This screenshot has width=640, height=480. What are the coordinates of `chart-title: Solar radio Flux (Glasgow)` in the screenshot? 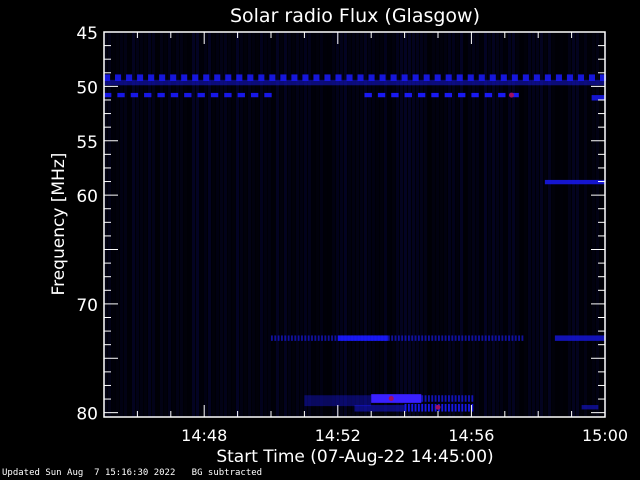 It's located at (355, 16).